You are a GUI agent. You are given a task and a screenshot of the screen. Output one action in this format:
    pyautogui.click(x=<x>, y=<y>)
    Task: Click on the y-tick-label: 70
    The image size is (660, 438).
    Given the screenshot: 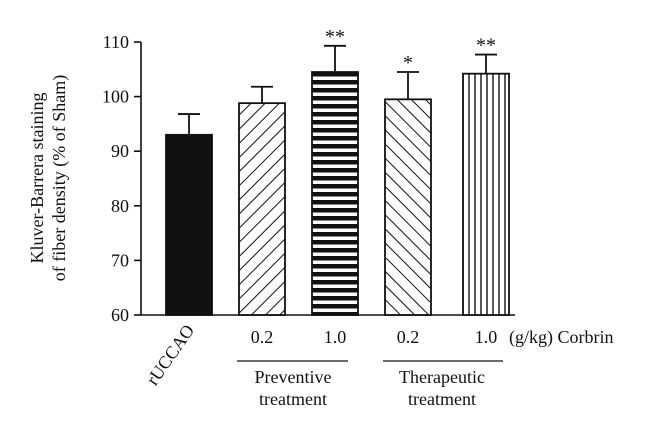 What is the action you would take?
    pyautogui.click(x=120, y=260)
    